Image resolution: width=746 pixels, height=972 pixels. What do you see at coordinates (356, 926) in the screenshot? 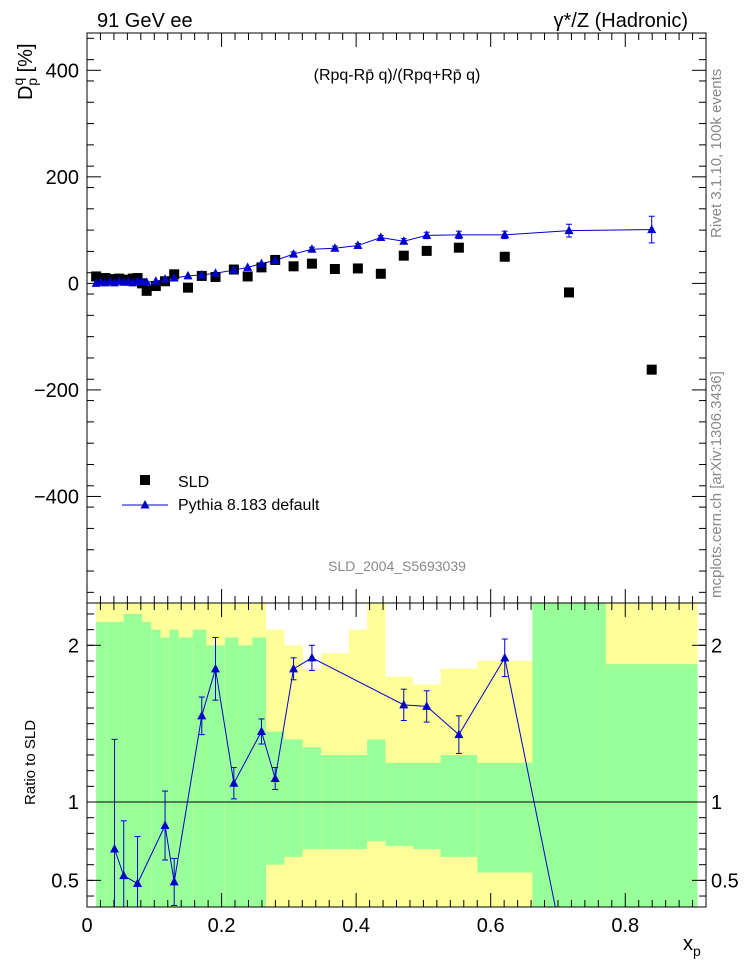
I see `x-tick-label: 0.4` at bounding box center [356, 926].